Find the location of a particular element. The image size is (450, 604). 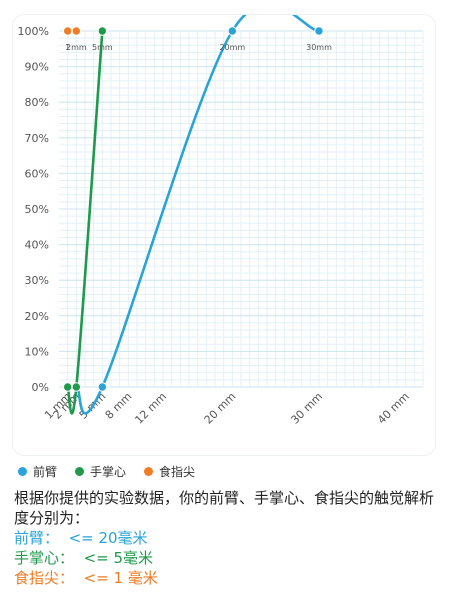

summary-label-fingertip: 食指尖： is located at coordinates (44, 578).